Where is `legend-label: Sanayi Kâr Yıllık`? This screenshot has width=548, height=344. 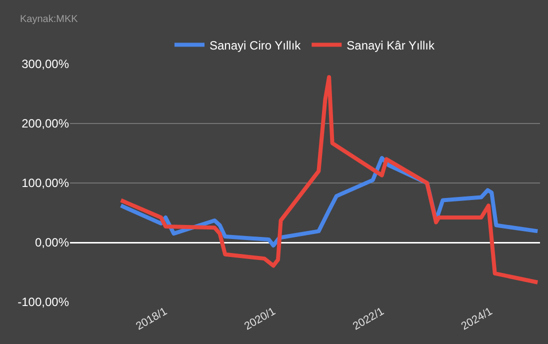 legend-label: Sanayi Kâr Yıllık is located at coordinates (391, 45).